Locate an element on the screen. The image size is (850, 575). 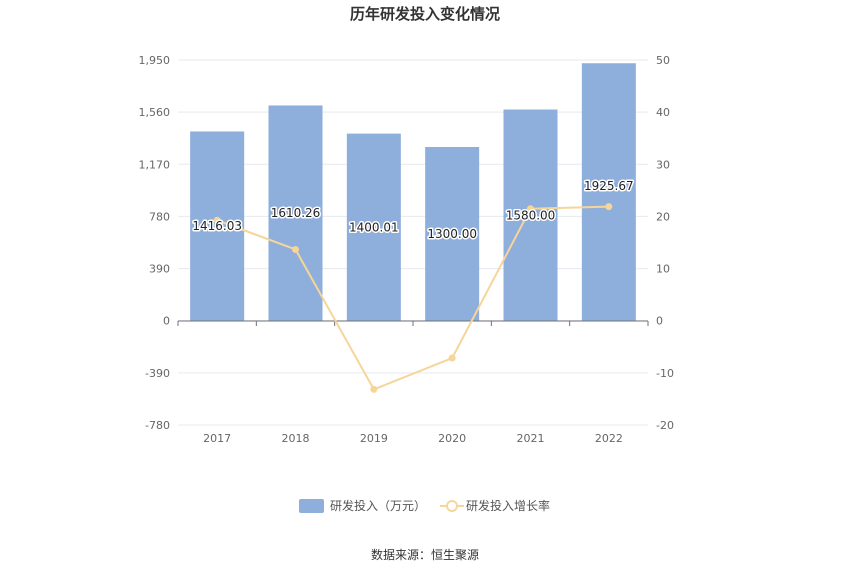
left-axis-ticks: 1,950 1,560 1,170 780 390 0 -390 -780 is located at coordinates (155, 243).